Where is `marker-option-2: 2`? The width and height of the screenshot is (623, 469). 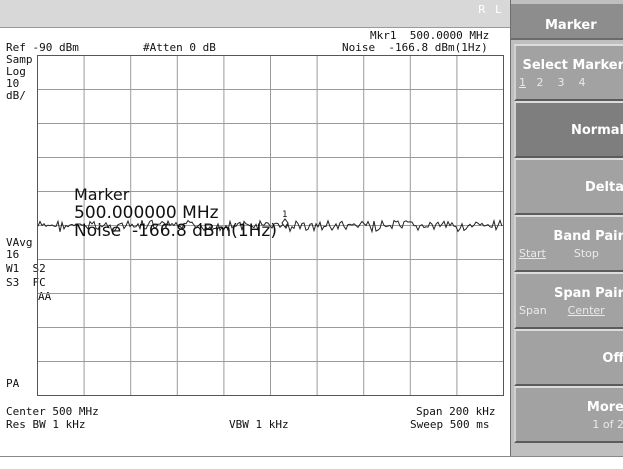
marker-option-2: 2 is located at coordinates (540, 82).